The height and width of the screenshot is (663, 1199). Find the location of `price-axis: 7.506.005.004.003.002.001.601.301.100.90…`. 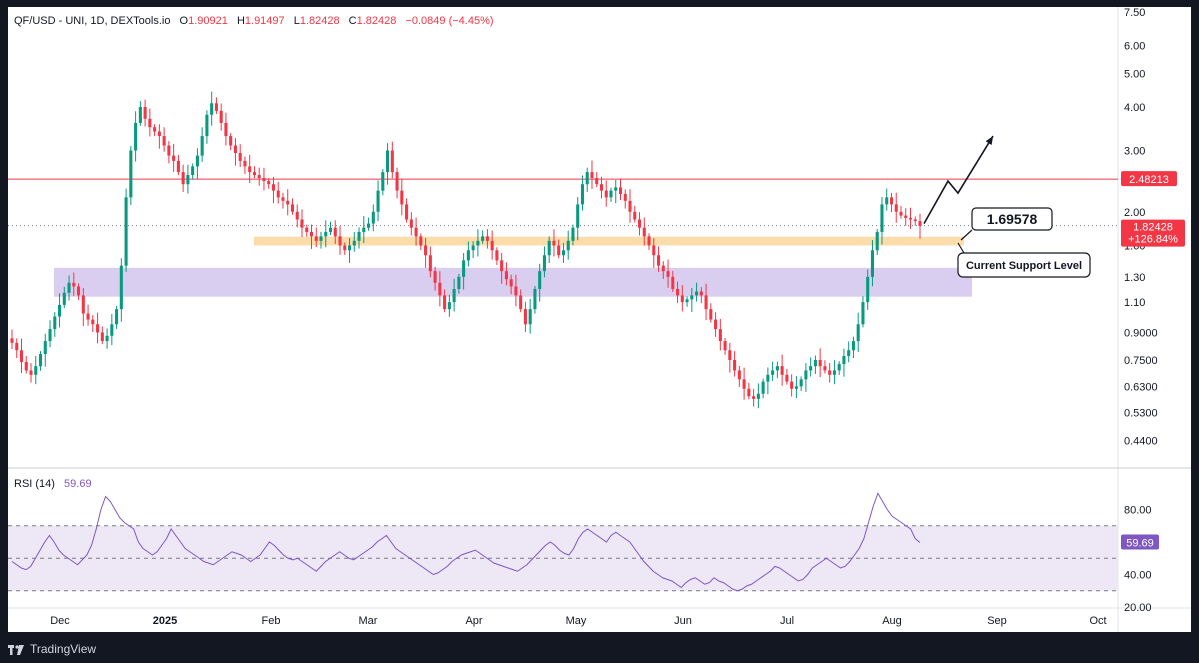

price-axis: 7.506.005.004.003.002.001.601.301.100.90… is located at coordinates (1141, 227).